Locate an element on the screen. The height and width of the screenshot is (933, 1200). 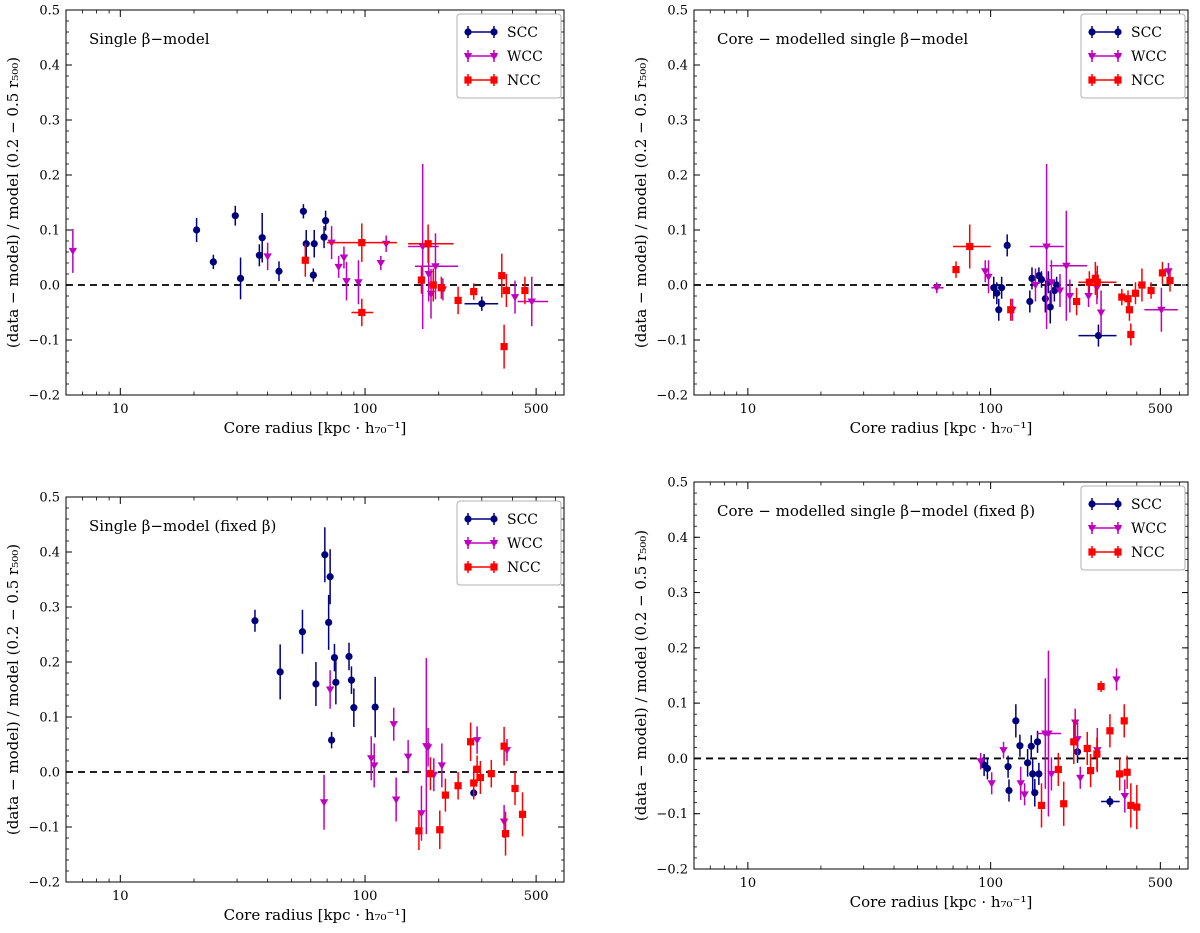
legend-label: WCC is located at coordinates (1149, 529).